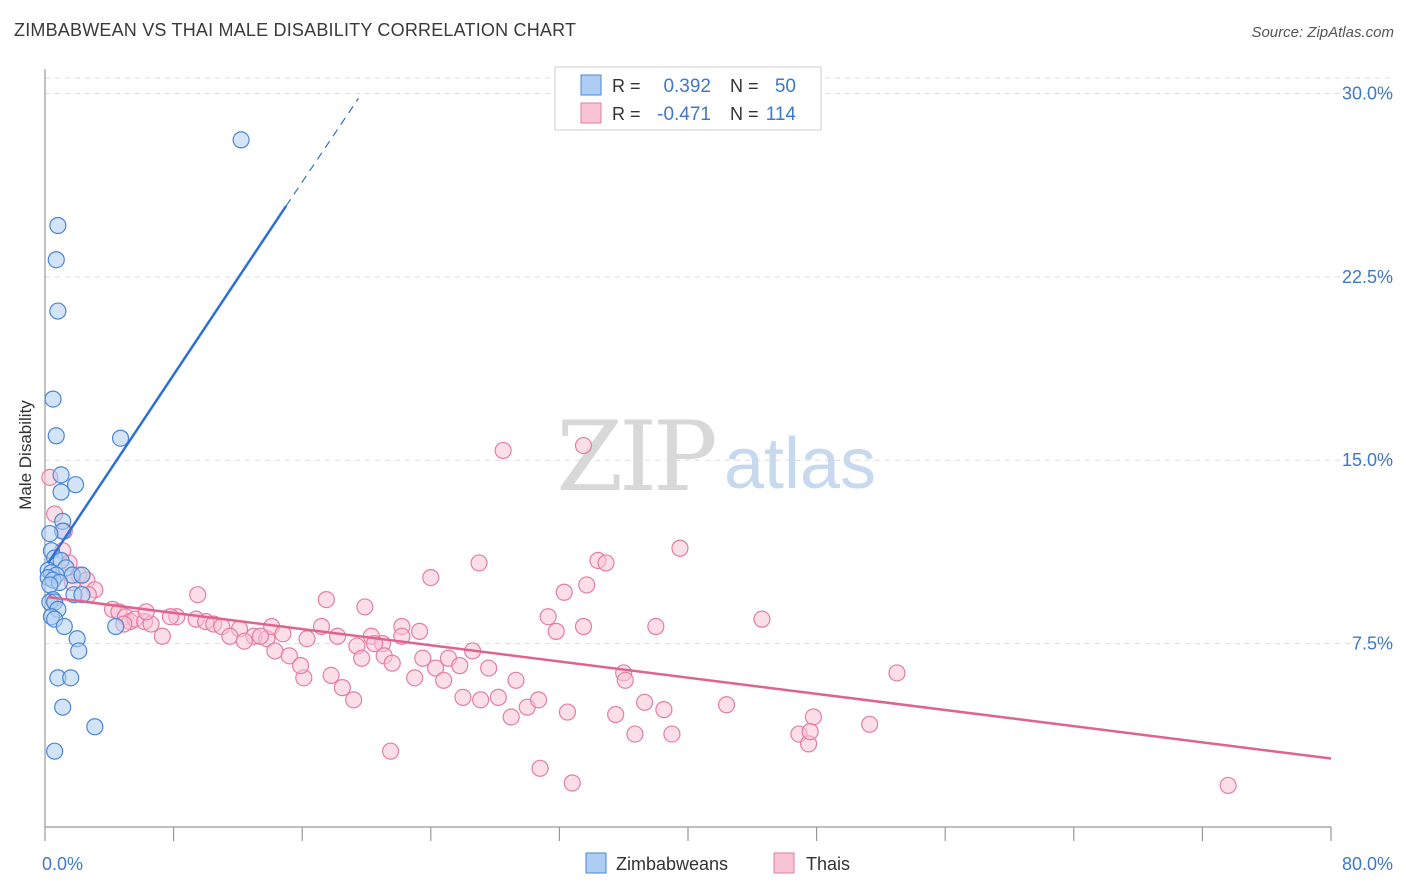 The height and width of the screenshot is (892, 1406). Describe the element at coordinates (591, 113) in the screenshot. I see `legend-pink-swatch` at that location.